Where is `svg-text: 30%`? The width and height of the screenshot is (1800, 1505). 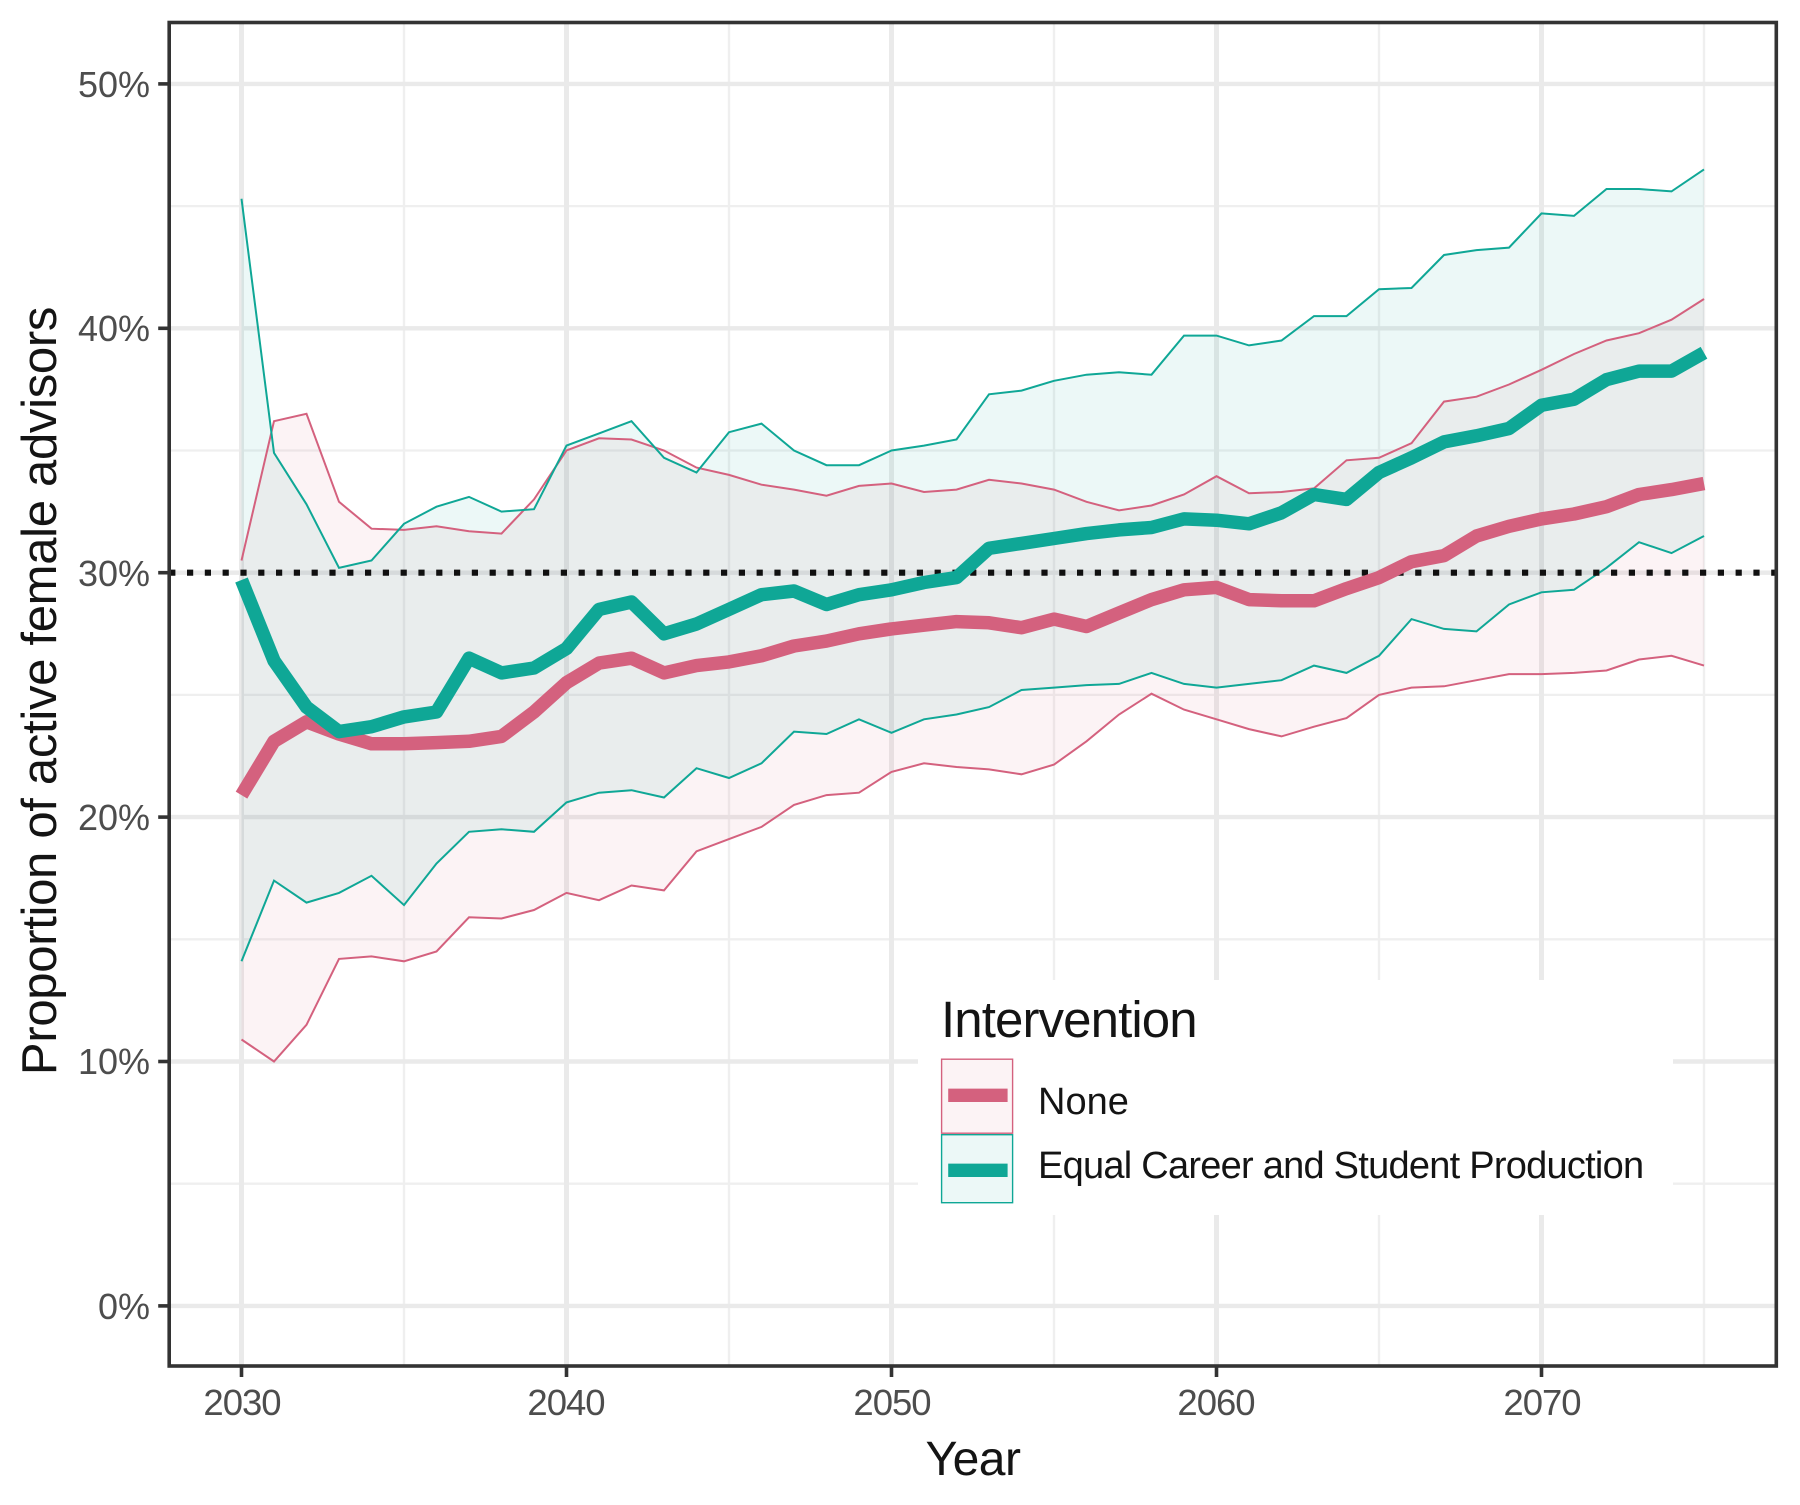 svg-text: 30% is located at coordinates (114, 573).